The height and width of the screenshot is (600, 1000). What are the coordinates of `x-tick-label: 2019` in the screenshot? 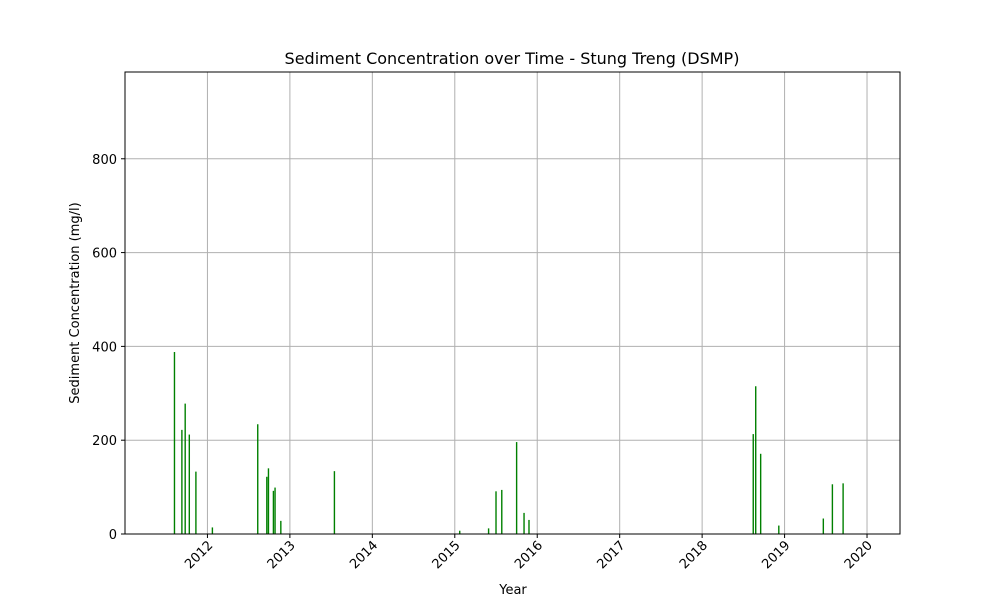 It's located at (776, 555).